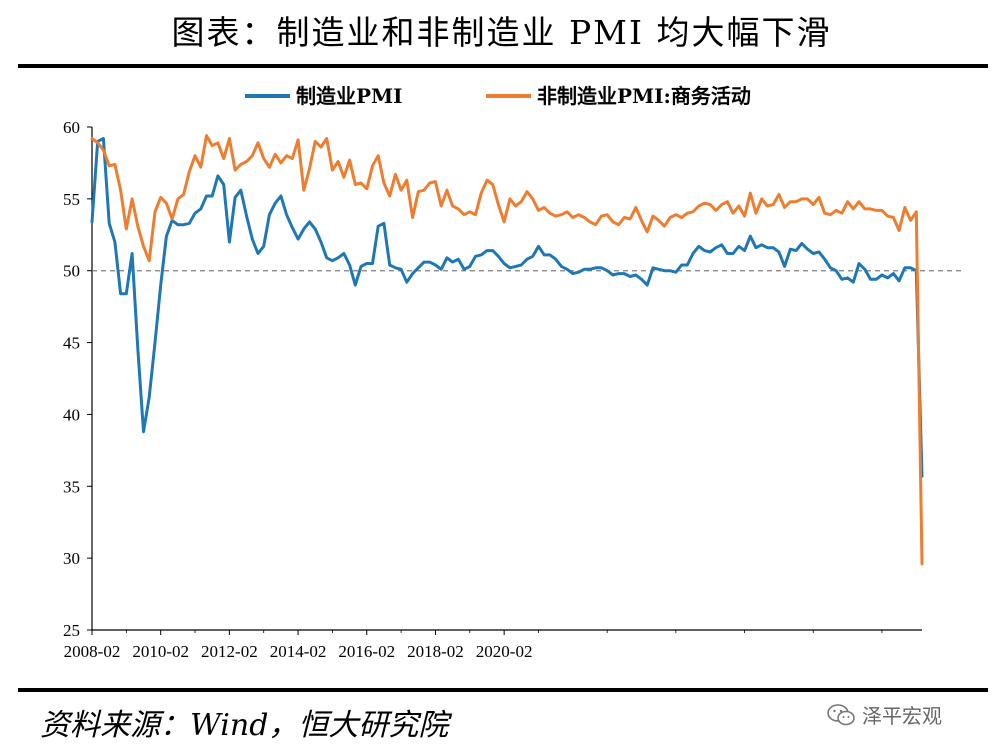  Describe the element at coordinates (92, 651) in the screenshot. I see `x-tick-label: 2008-02` at that location.